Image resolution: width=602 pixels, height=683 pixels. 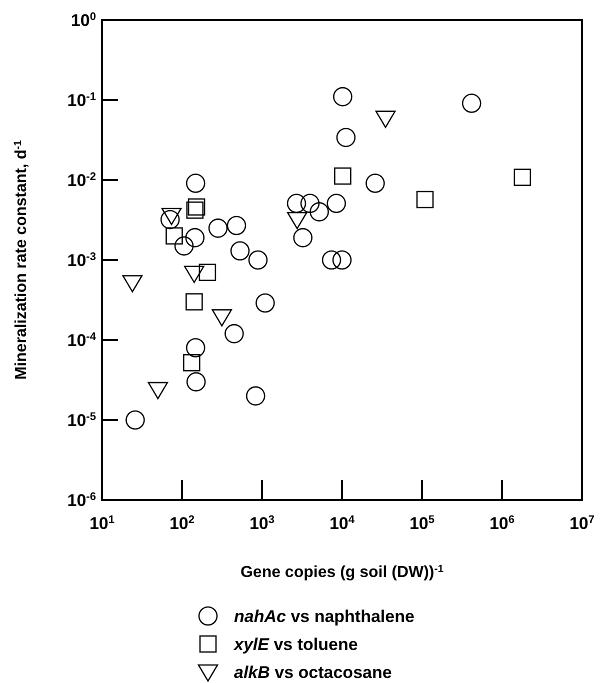 I want to click on x-tick-label: 10$^{6}$, so click(x=502, y=523).